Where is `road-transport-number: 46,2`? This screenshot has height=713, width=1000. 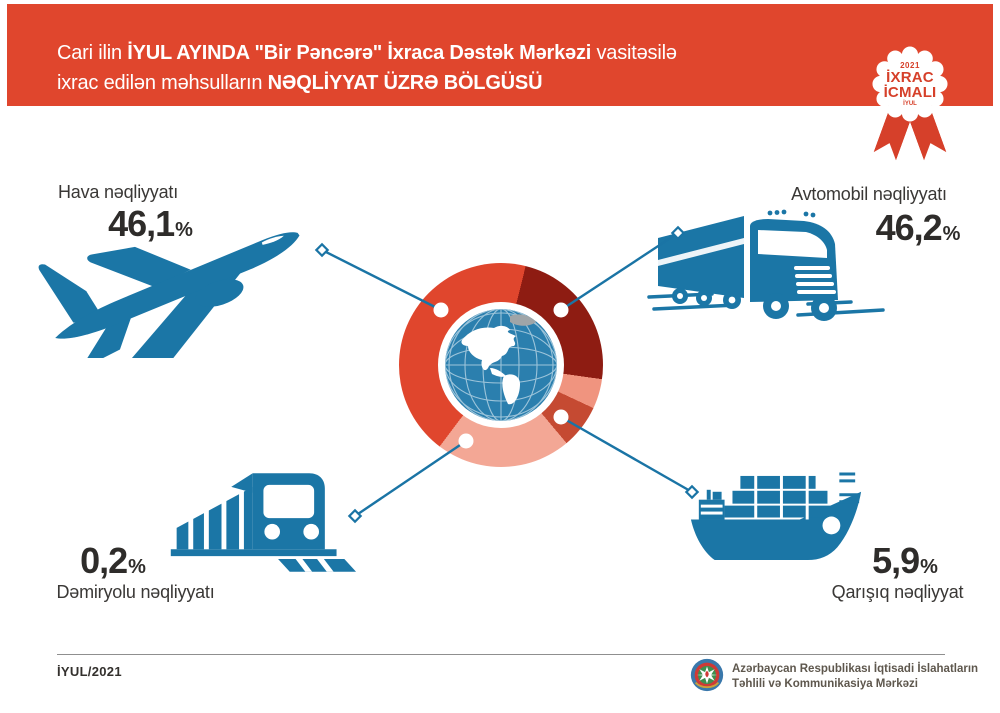
road-transport-number: 46,2 is located at coordinates (909, 227).